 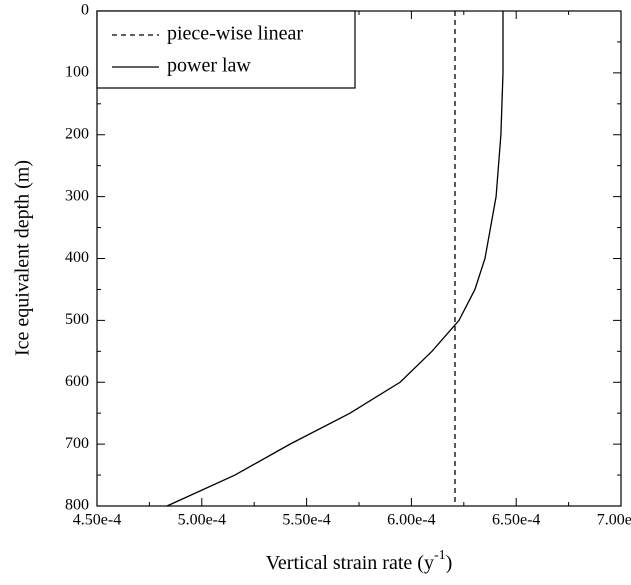 What do you see at coordinates (440, 555) in the screenshot?
I see `x-axis-label-superscript: -1` at bounding box center [440, 555].